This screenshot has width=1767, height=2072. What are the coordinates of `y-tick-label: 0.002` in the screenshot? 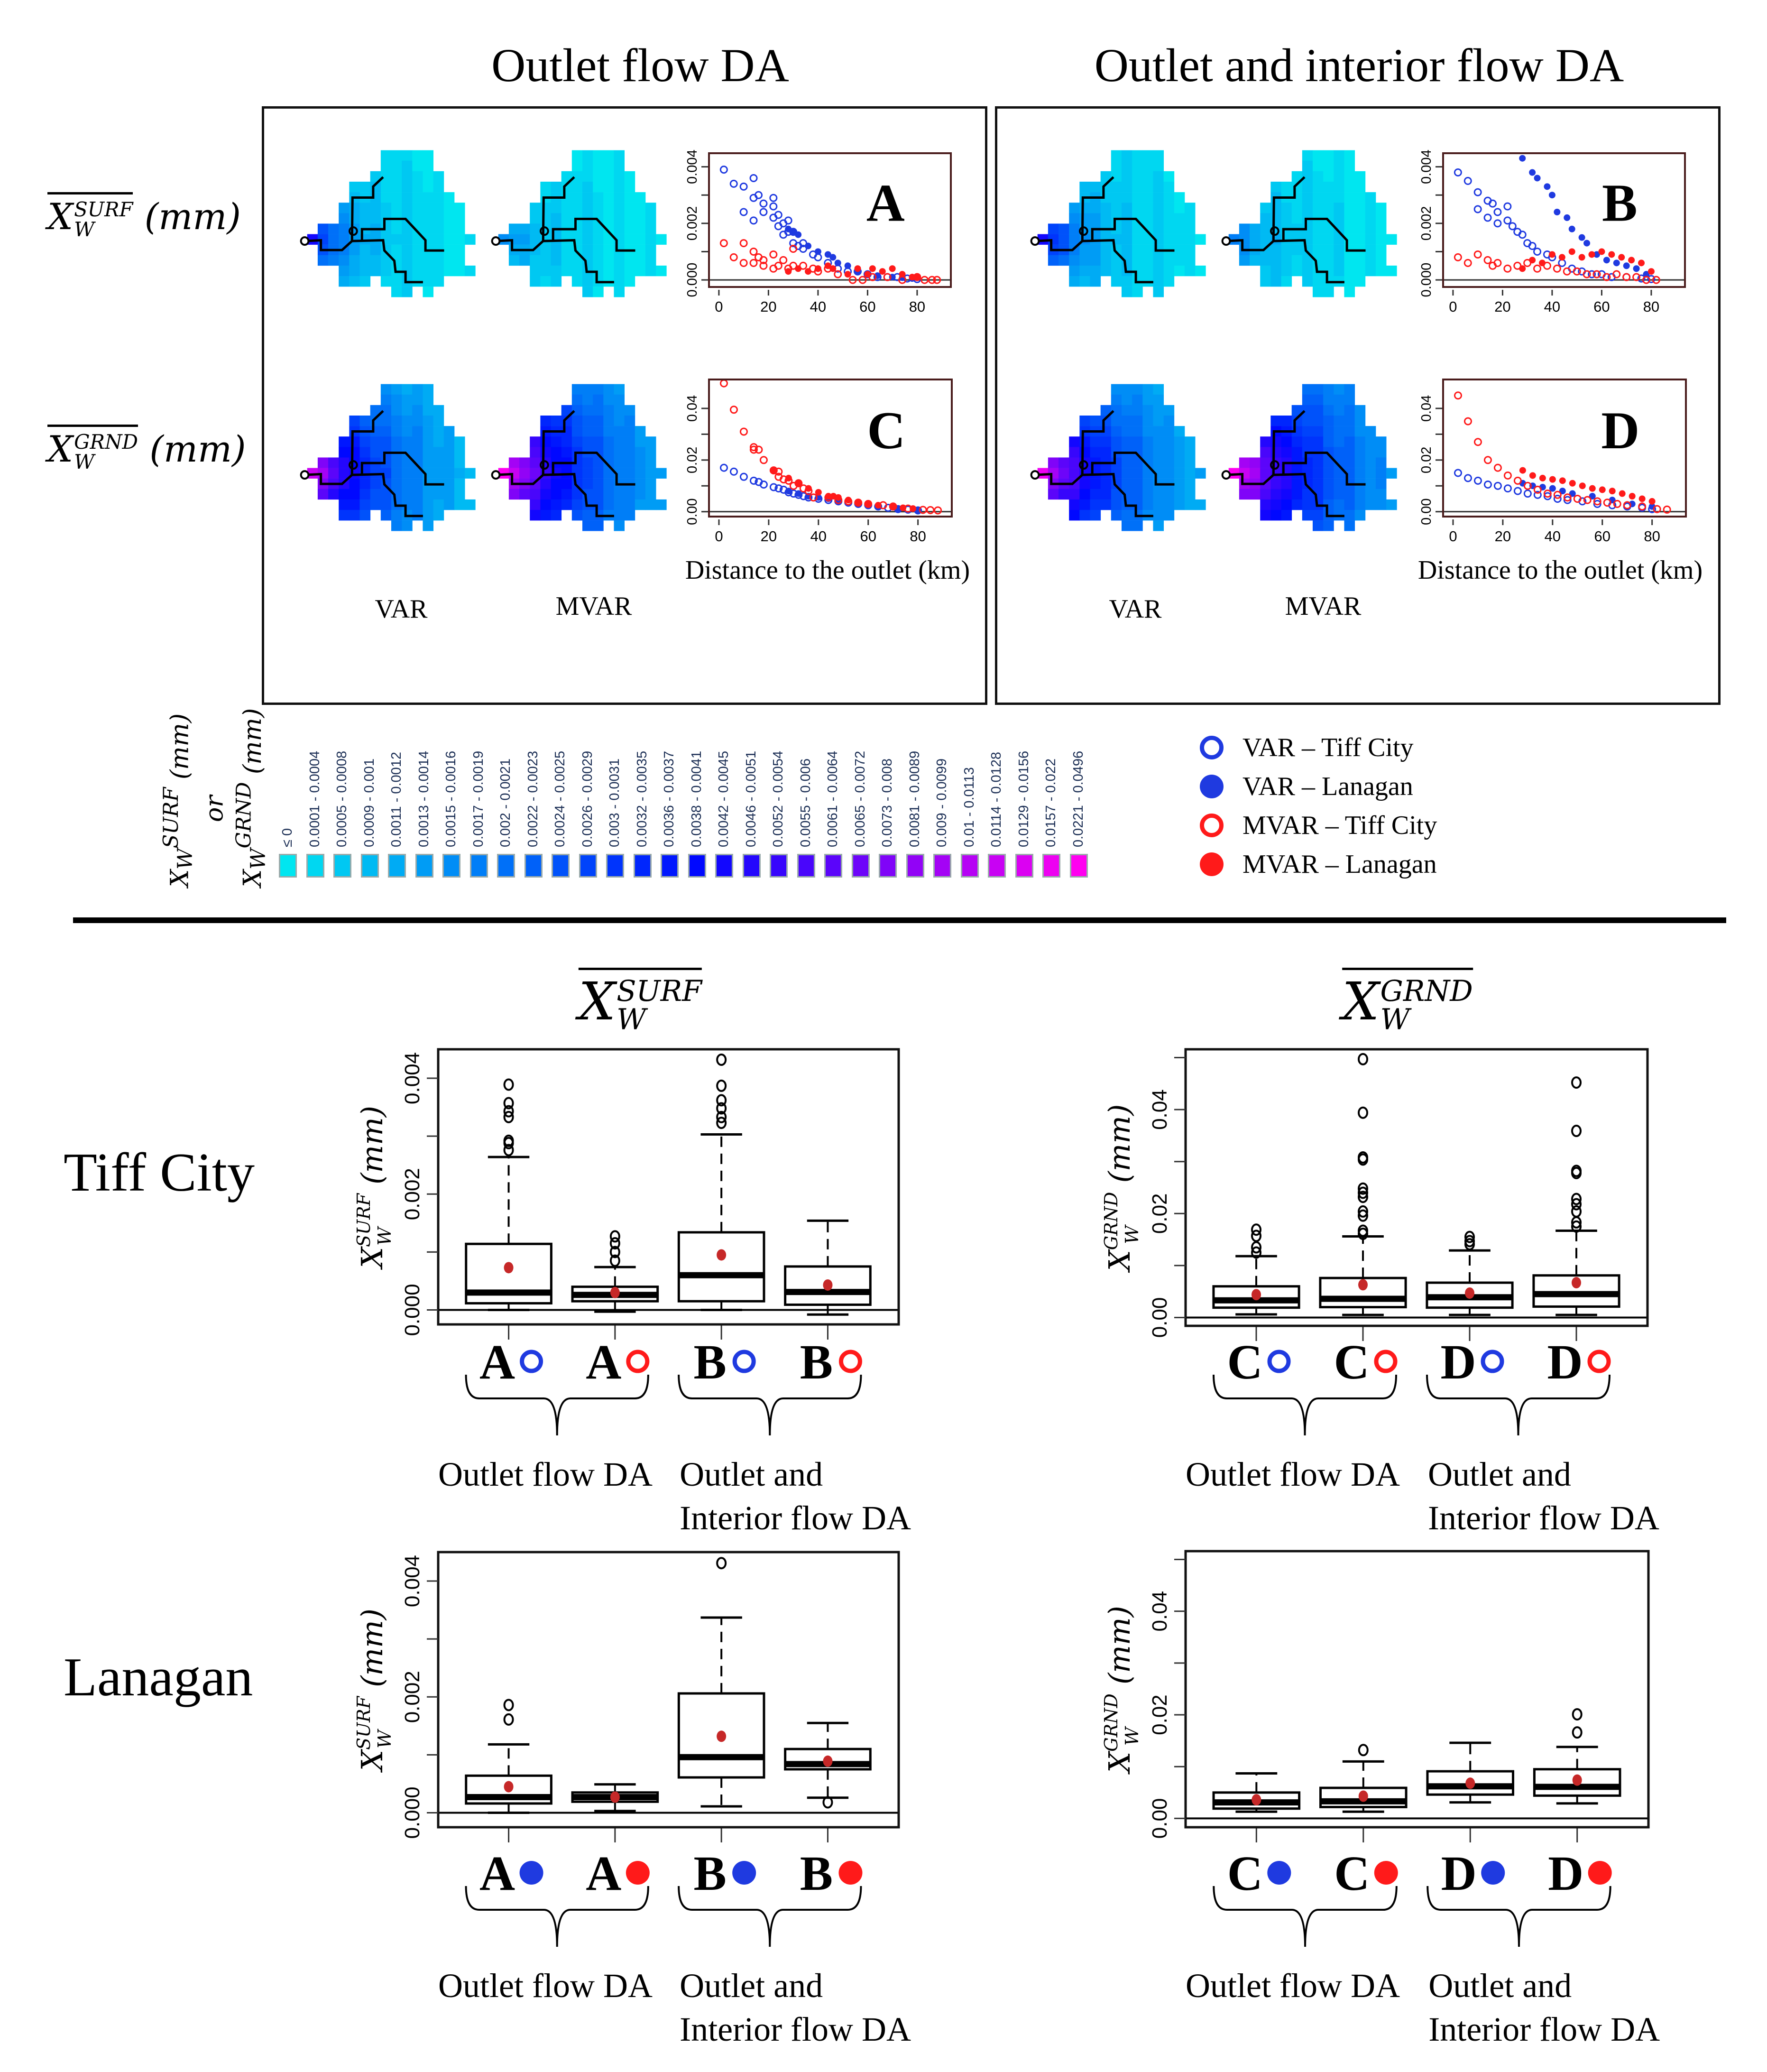 It's located at (413, 1194).